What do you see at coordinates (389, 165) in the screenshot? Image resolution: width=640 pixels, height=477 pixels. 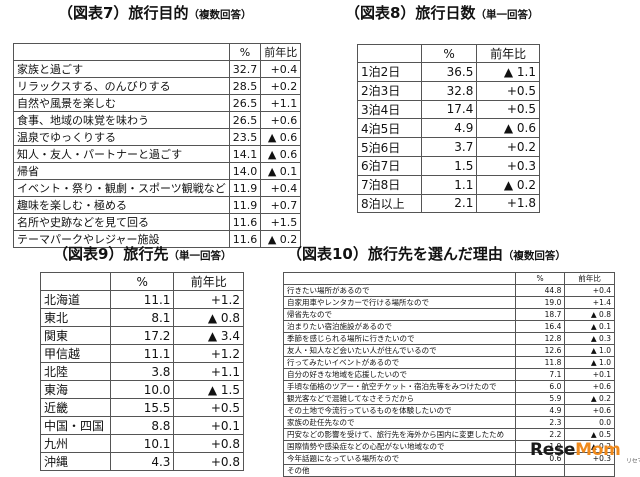 I see `t8-cell-item: 6泊7日` at bounding box center [389, 165].